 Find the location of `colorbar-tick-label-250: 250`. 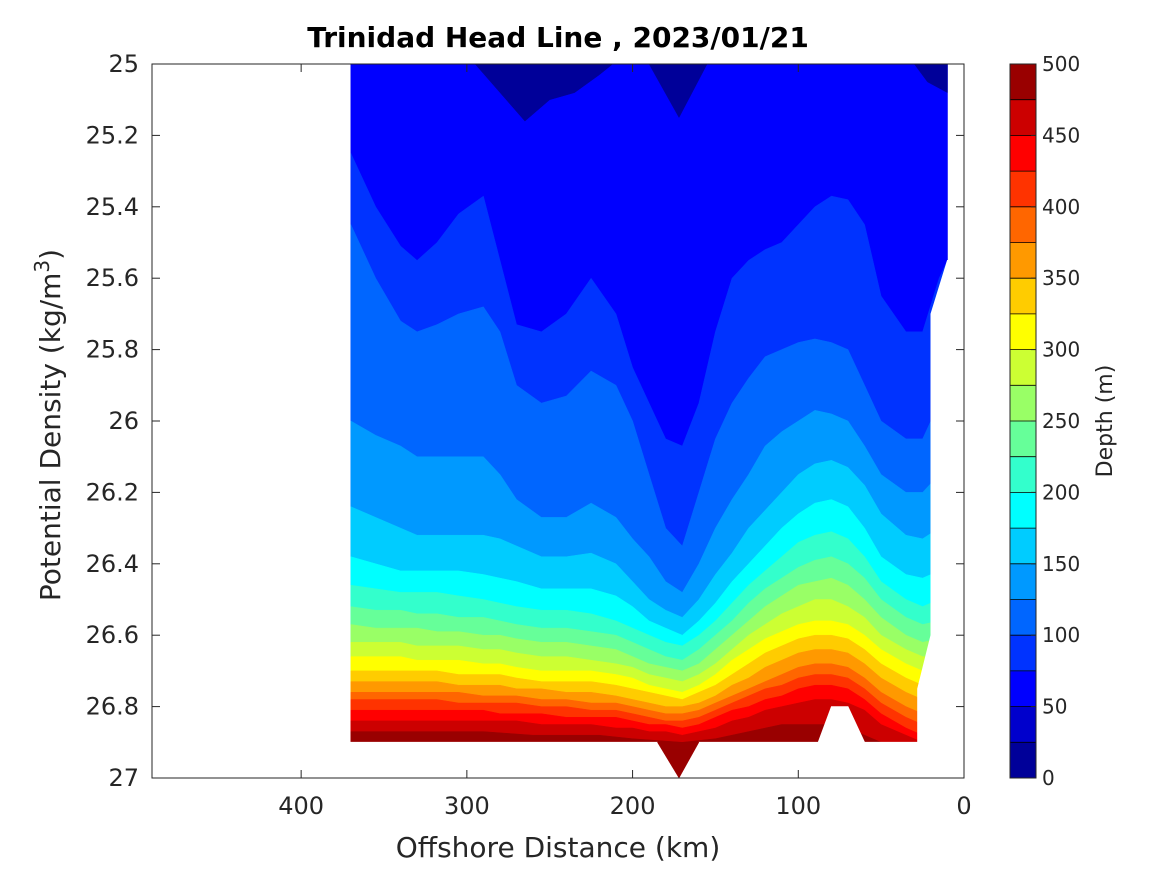

colorbar-tick-label-250: 250 is located at coordinates (1061, 421).